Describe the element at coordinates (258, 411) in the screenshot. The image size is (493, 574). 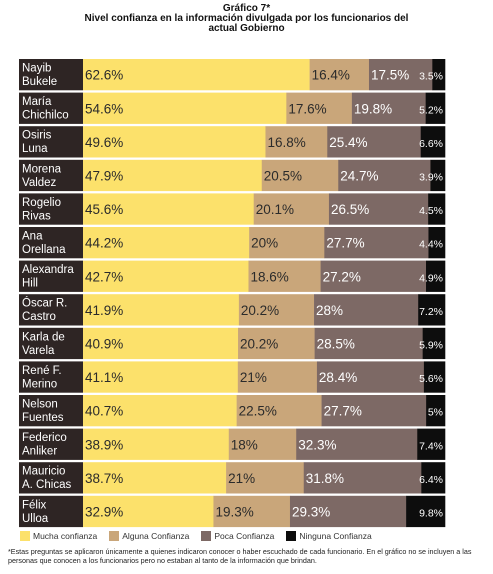
I see `data-label: 22.5%` at that location.